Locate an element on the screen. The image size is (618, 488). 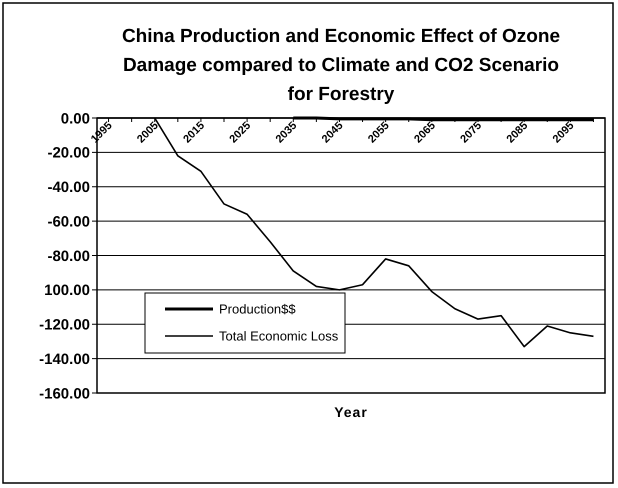
y-tick-label: -140.00 is located at coordinates (64, 359).